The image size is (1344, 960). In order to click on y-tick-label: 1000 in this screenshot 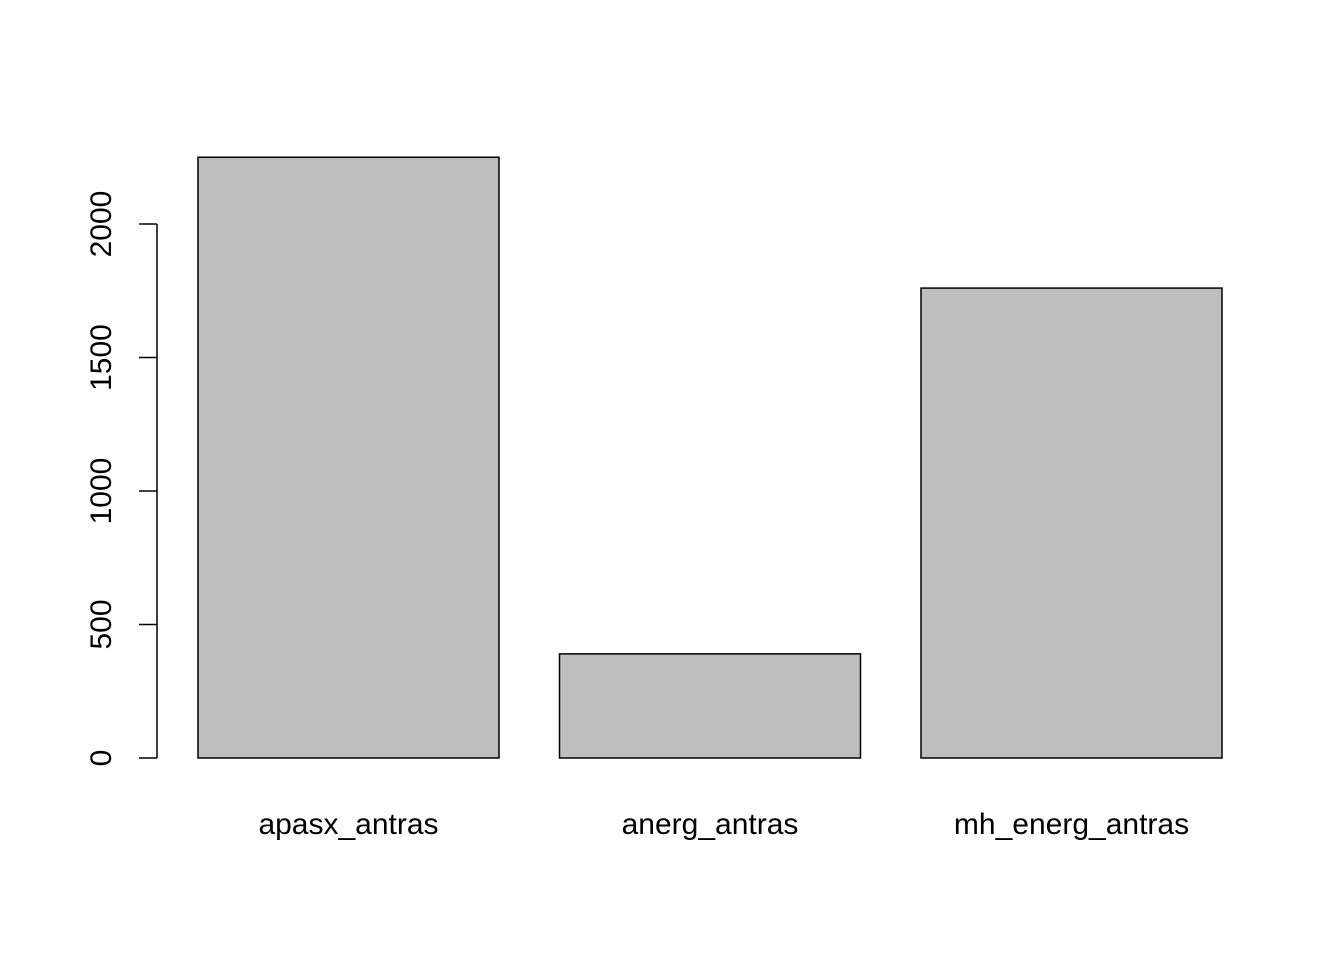, I will do `click(101, 491)`.